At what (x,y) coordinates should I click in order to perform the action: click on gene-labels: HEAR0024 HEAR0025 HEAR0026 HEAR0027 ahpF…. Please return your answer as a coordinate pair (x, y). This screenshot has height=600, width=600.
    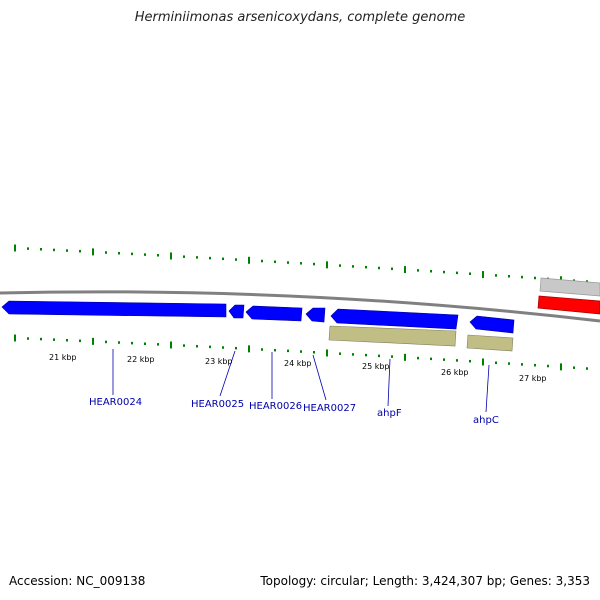
    Looking at the image, I should click on (294, 411).